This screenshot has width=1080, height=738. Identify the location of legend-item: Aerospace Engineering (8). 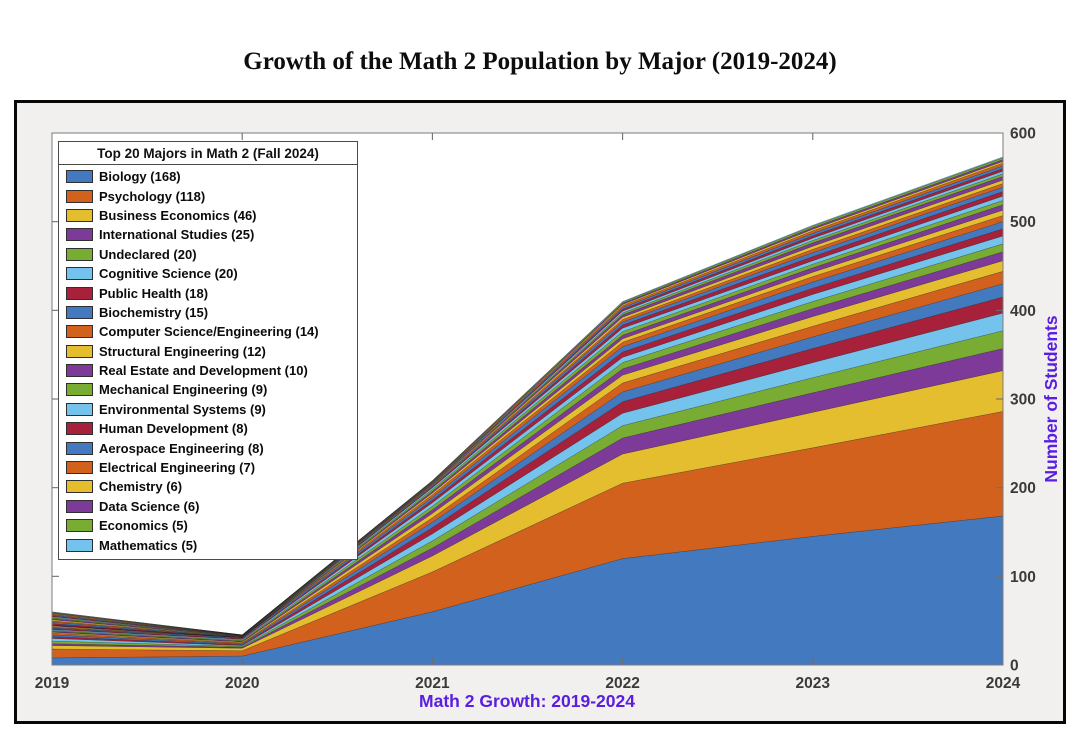
(208, 447).